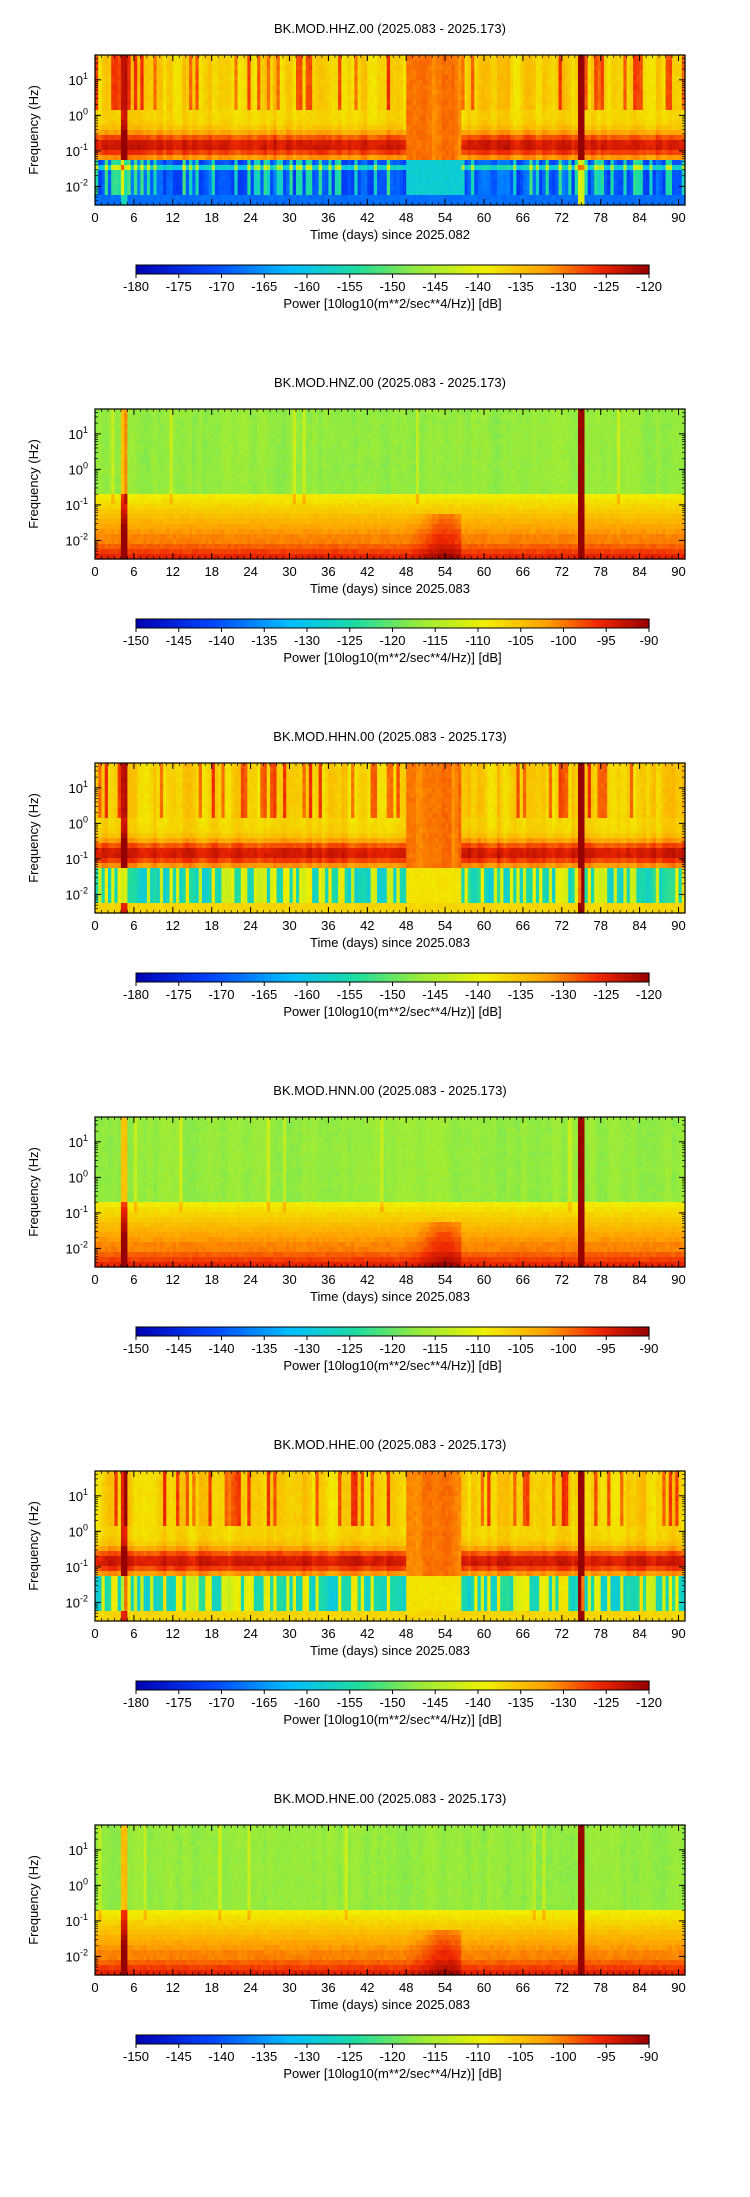 The height and width of the screenshot is (2197, 750). I want to click on heatmap-cells, so click(390, 130).